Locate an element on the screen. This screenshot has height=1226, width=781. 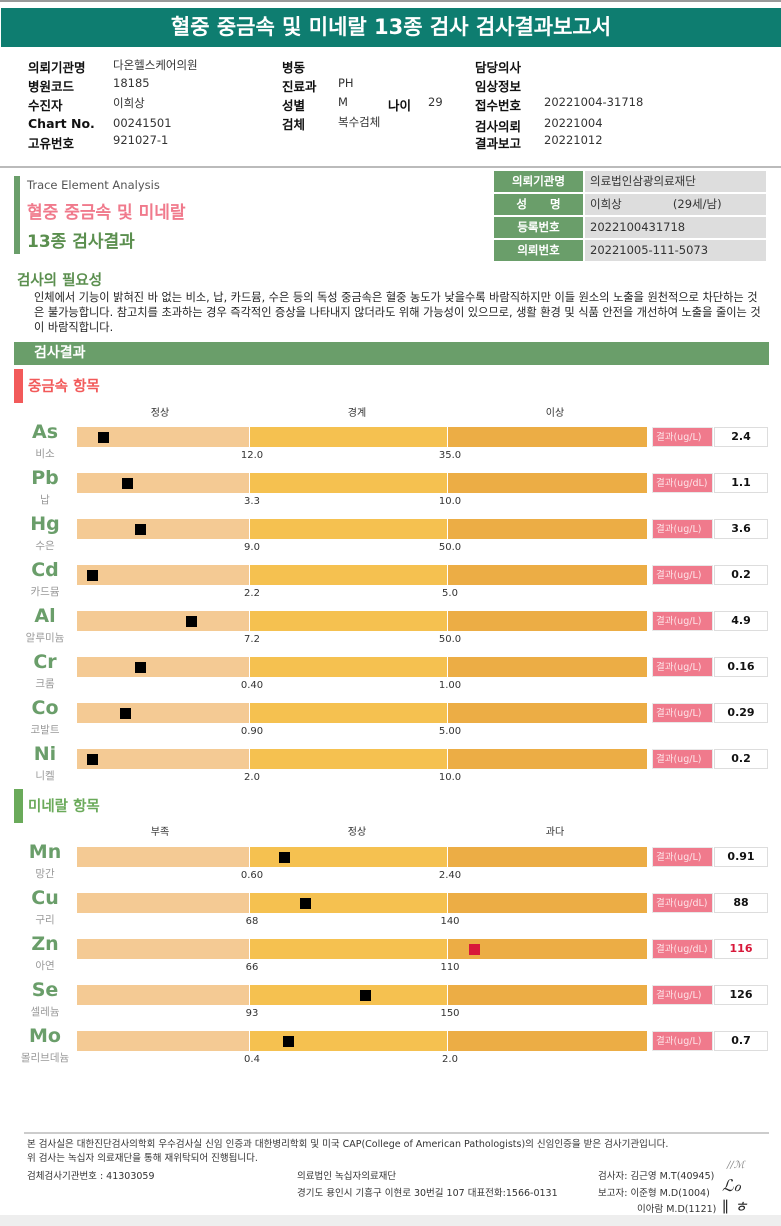
info-label: 검체 is located at coordinates (294, 124).